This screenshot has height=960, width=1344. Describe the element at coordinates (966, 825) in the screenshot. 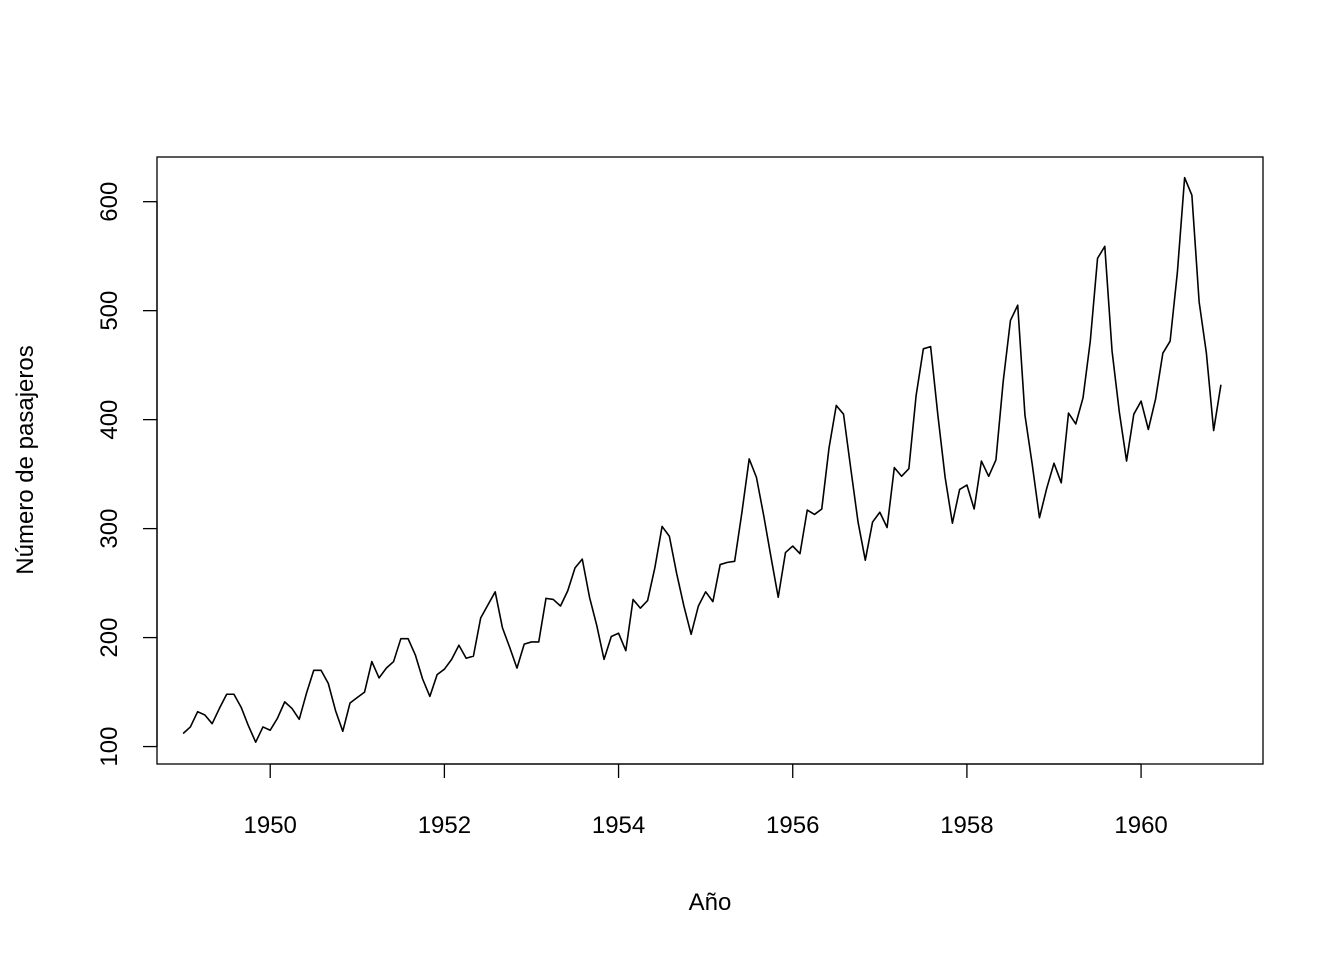

I see `x-tick-label: 1958` at that location.